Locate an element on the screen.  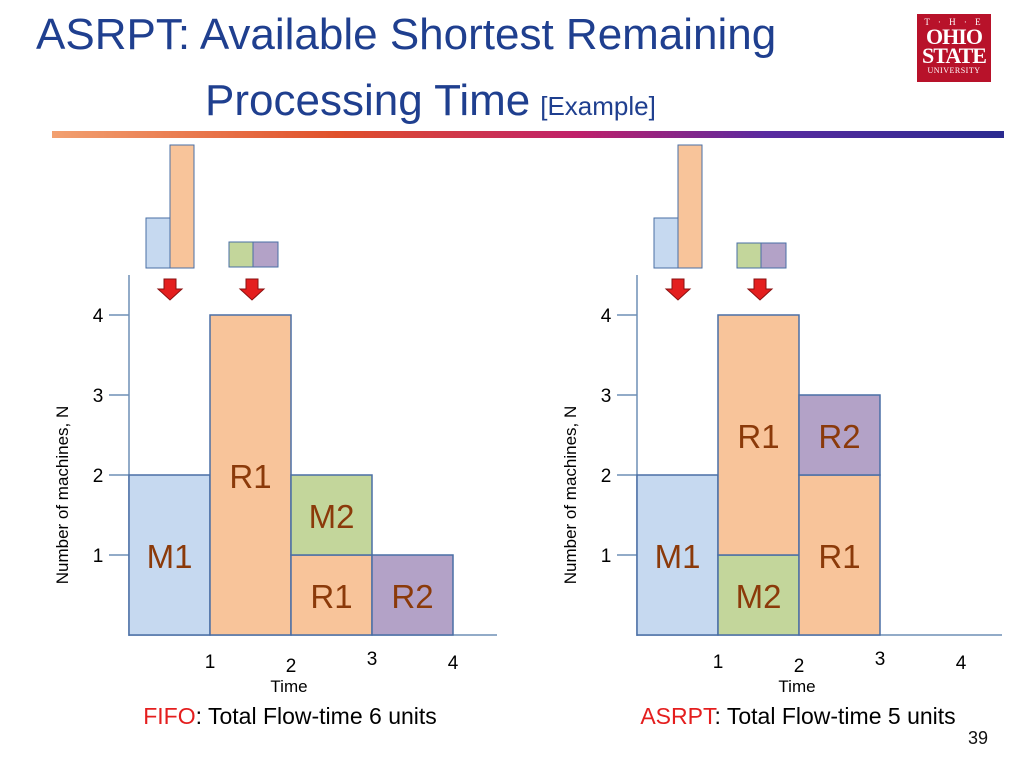
logo-university: UNIVERSITY is located at coordinates (954, 70).